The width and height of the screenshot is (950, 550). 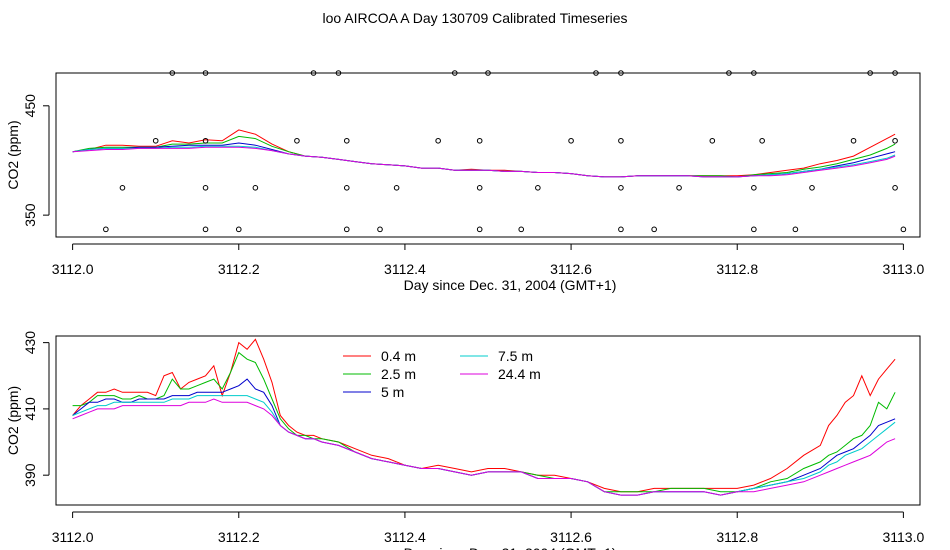 What do you see at coordinates (737, 269) in the screenshot?
I see `panel1-x-tick-label: 3112.8` at bounding box center [737, 269].